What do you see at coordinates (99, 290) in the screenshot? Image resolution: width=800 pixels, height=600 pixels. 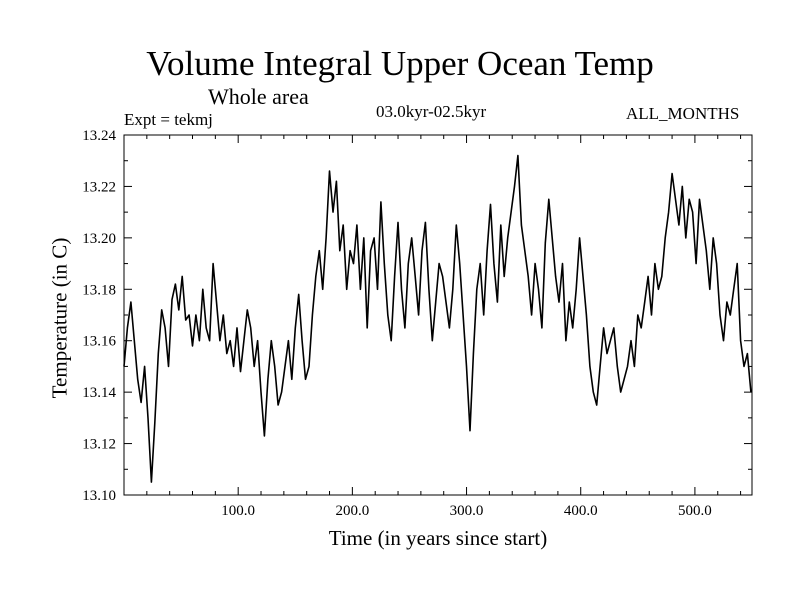 I see `y-tick-label: 13.18` at bounding box center [99, 290].